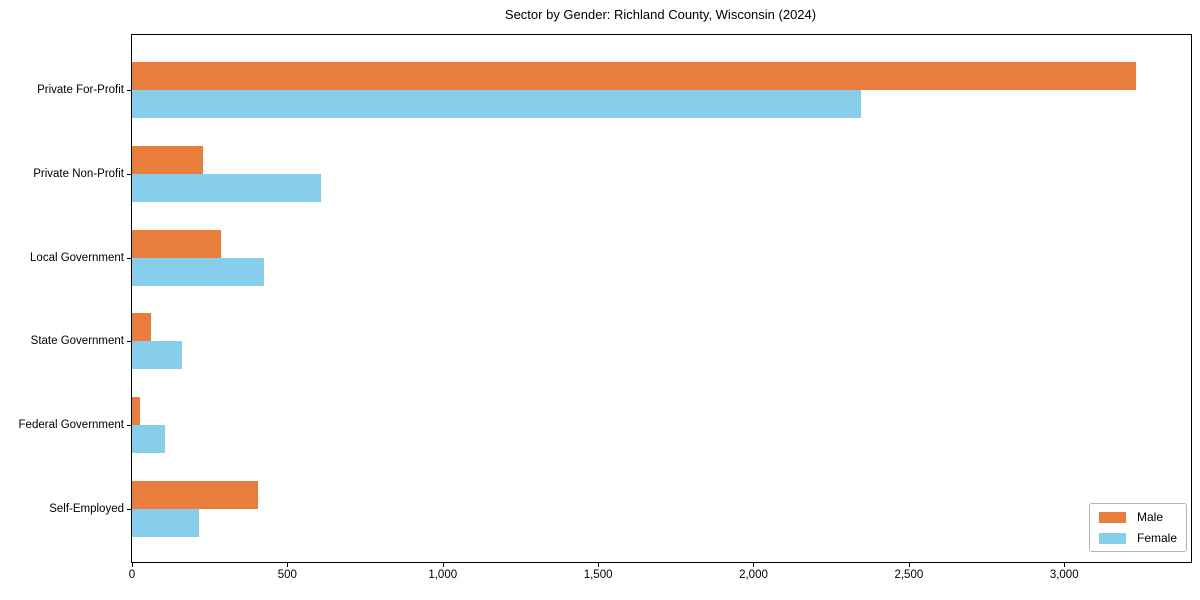 The height and width of the screenshot is (600, 1200). What do you see at coordinates (78, 173) in the screenshot?
I see `y-tick-label: Private Non-Profit` at bounding box center [78, 173].